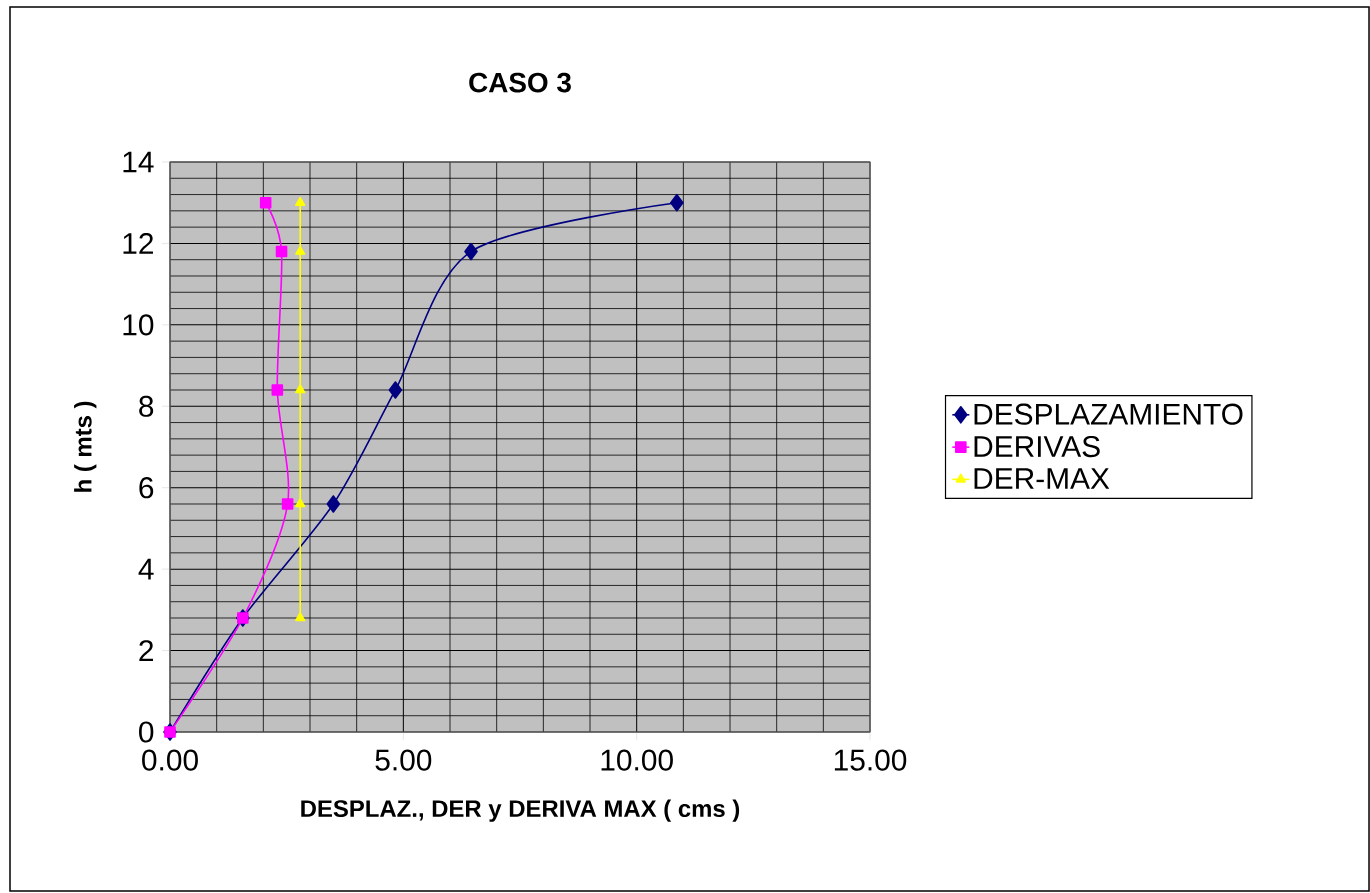  I want to click on y-tick-label: 6, so click(146, 488).